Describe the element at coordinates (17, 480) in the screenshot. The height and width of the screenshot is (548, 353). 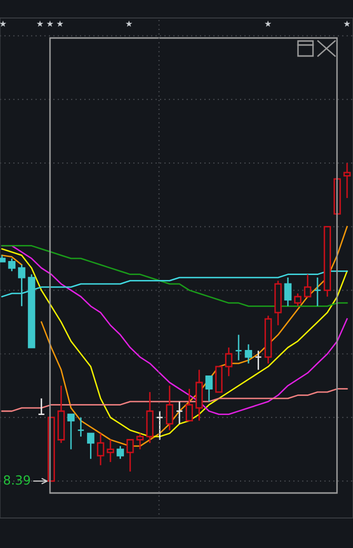
I see `annotation: 8.39` at that location.